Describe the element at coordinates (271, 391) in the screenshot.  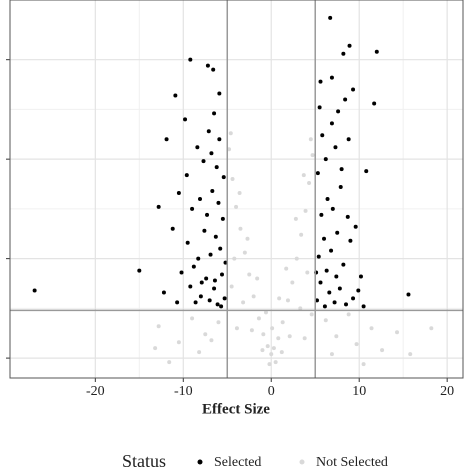
I see `x-tick-label: 0` at that location.